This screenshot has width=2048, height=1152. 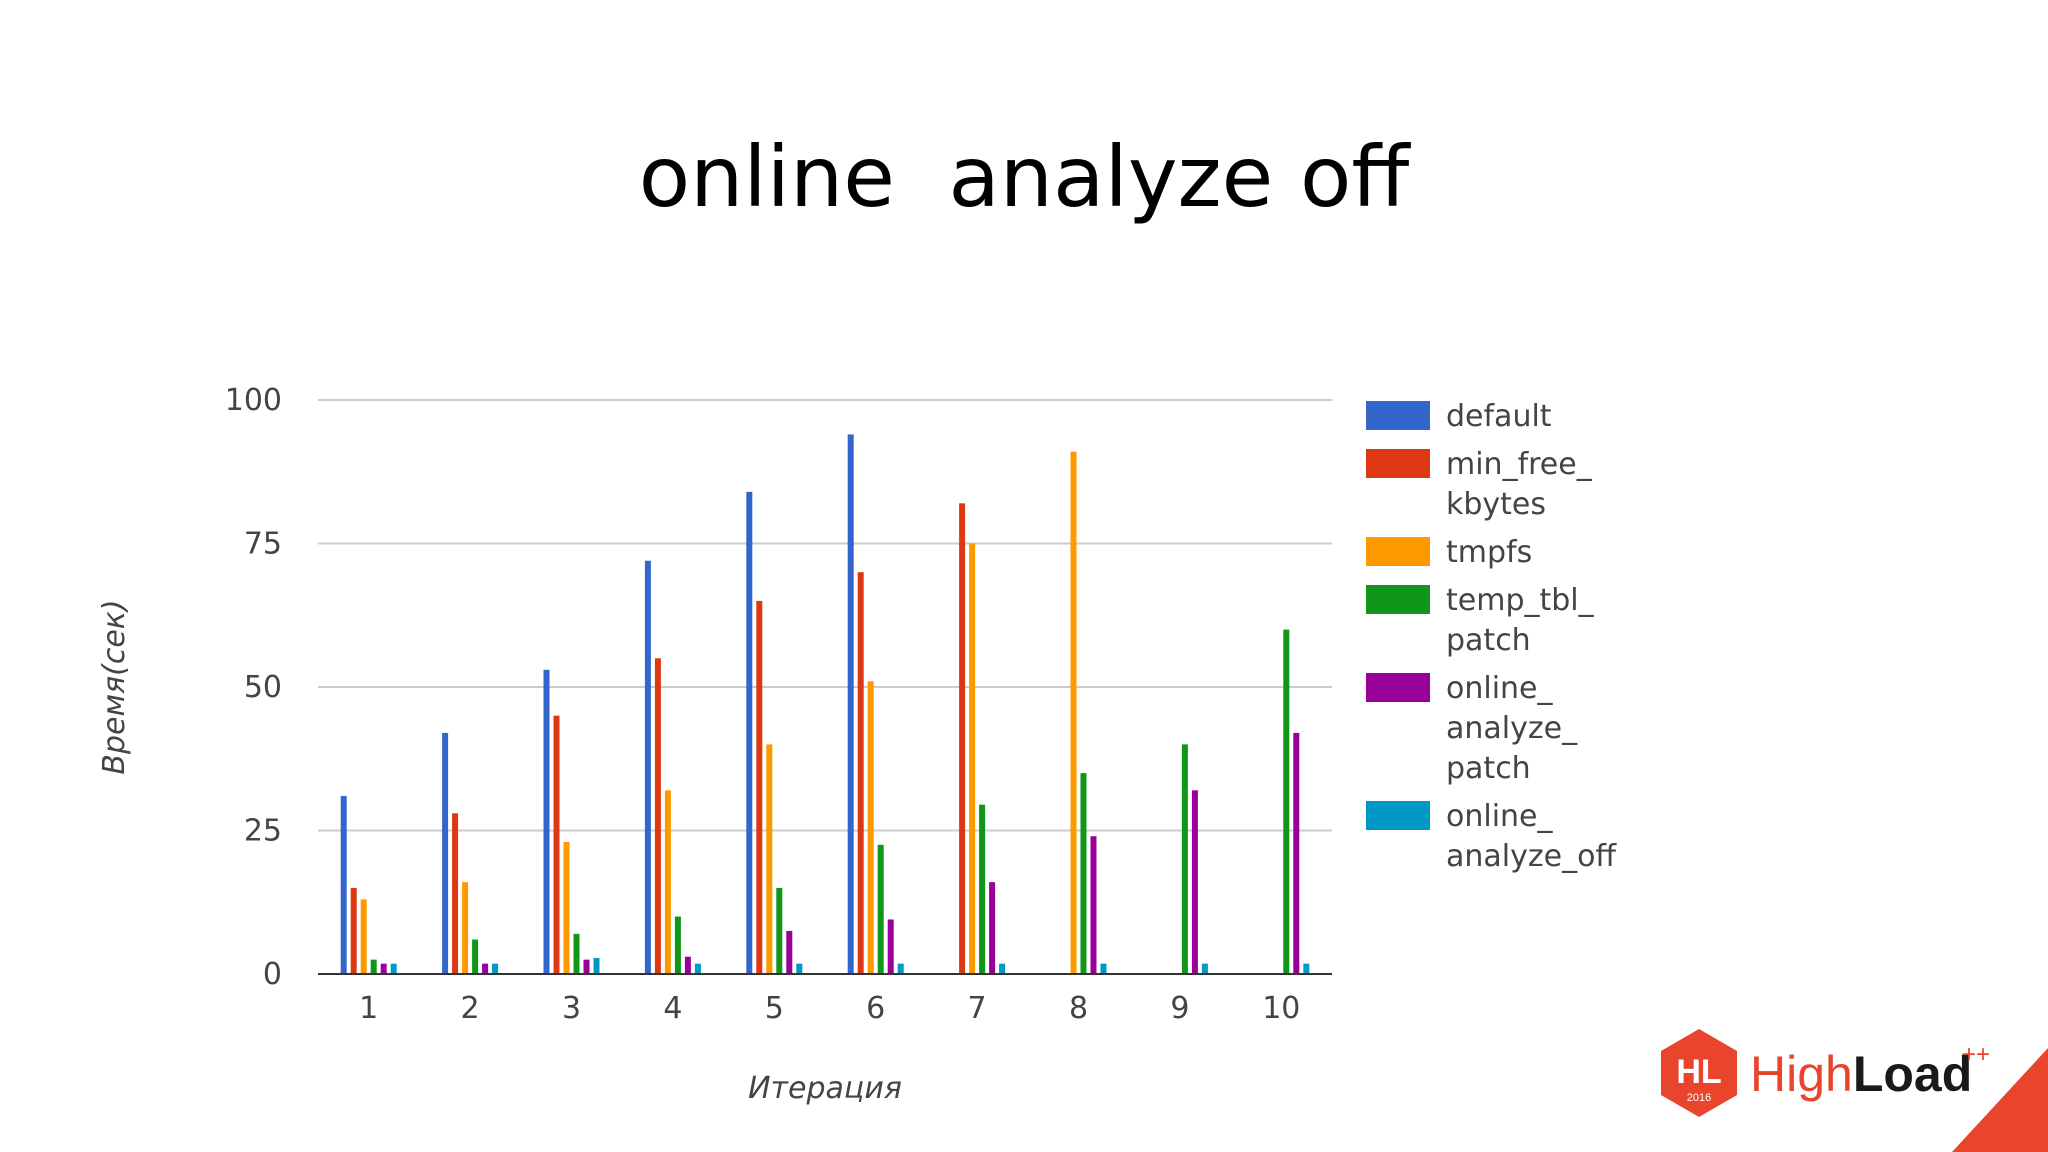 I want to click on hl-badge-year: 2016, so click(x=1699, y=1098).